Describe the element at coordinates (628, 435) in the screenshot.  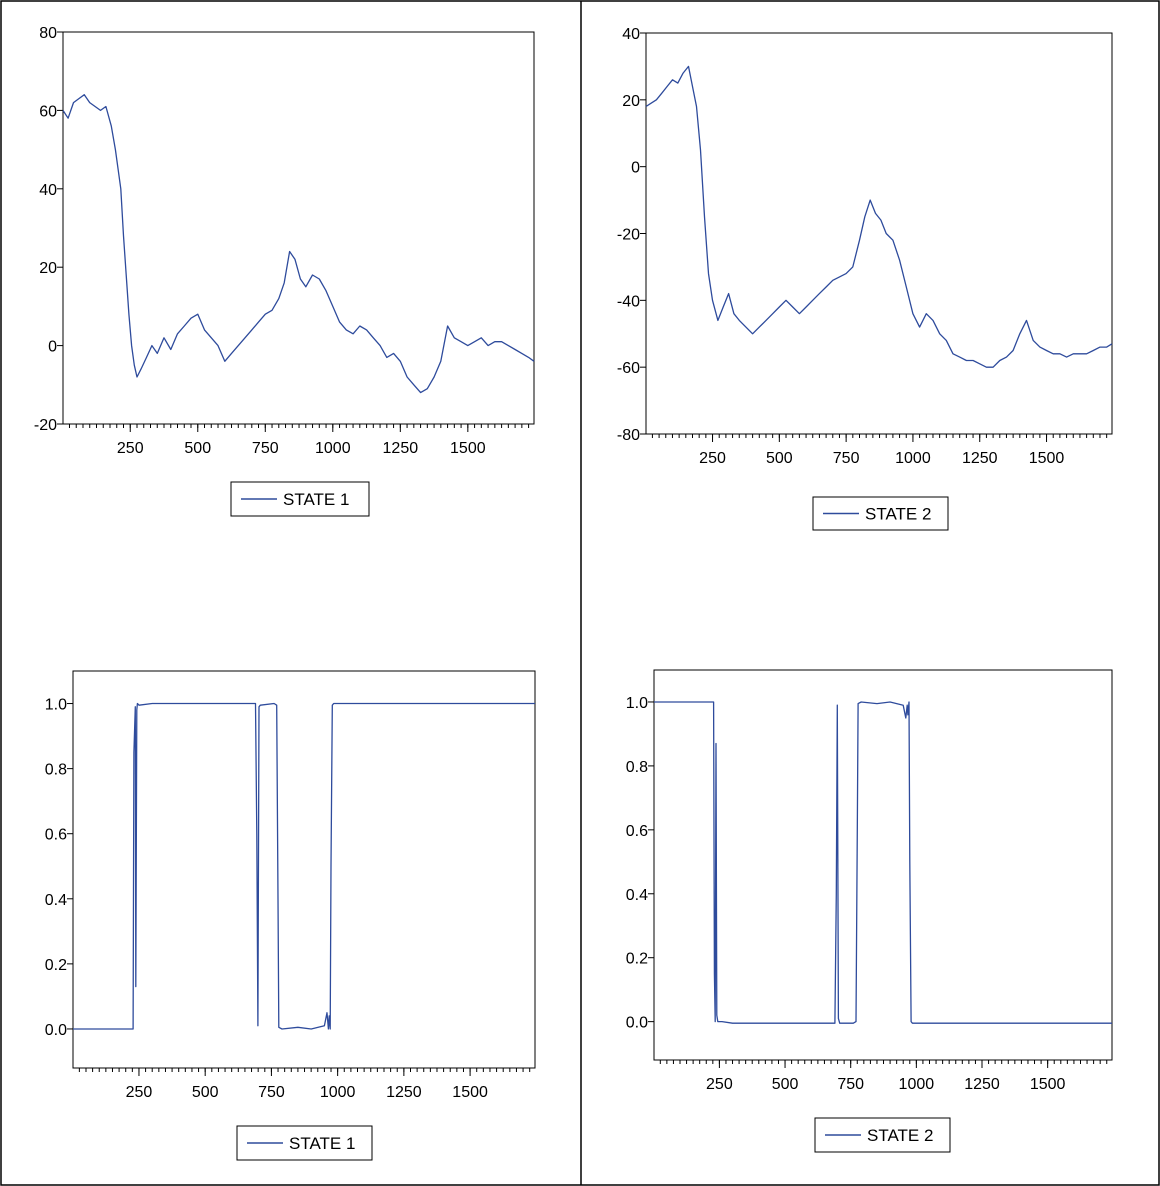
I see `y-tick-label: -80` at that location.